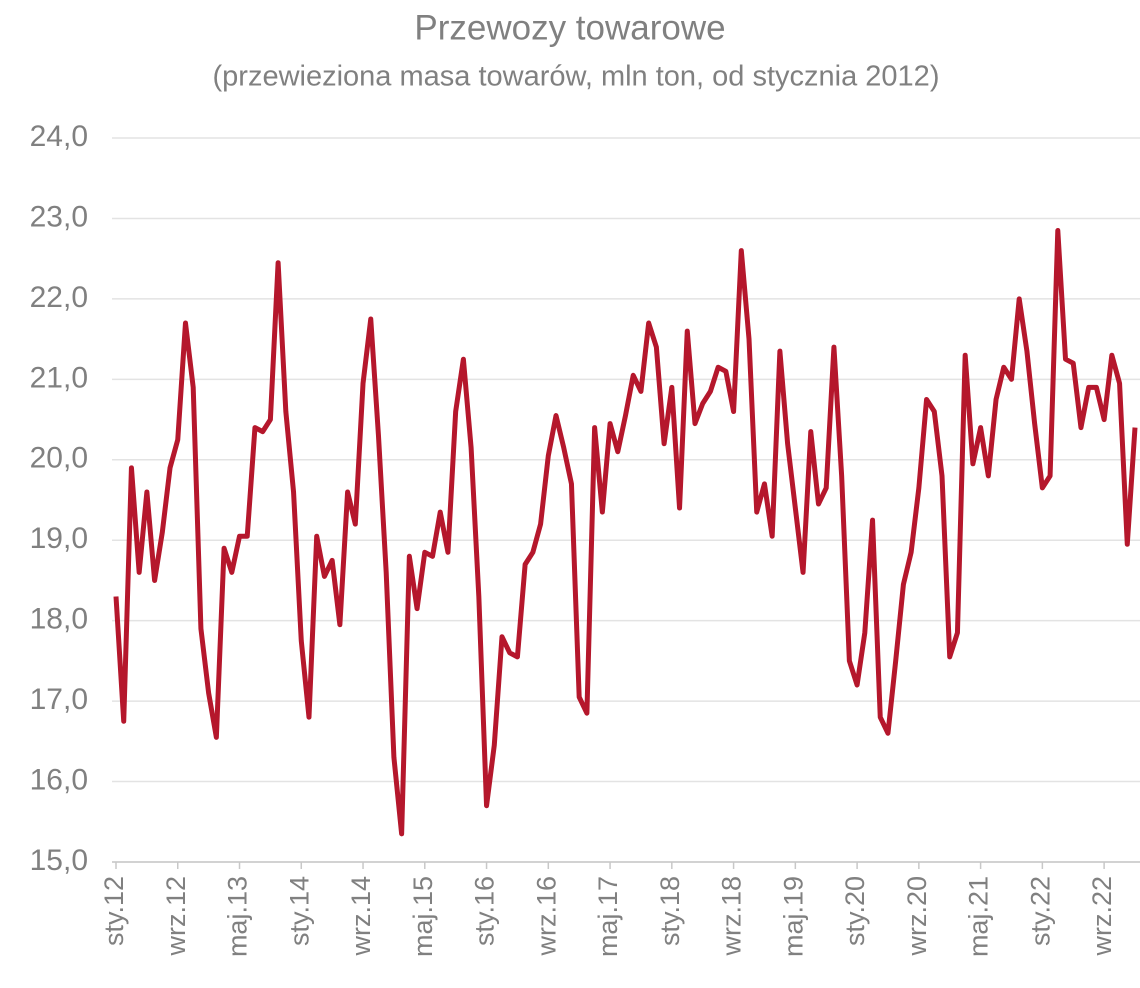 The image size is (1140, 988). Describe the element at coordinates (59, 216) in the screenshot. I see `y-tick-label: 23,0` at that location.